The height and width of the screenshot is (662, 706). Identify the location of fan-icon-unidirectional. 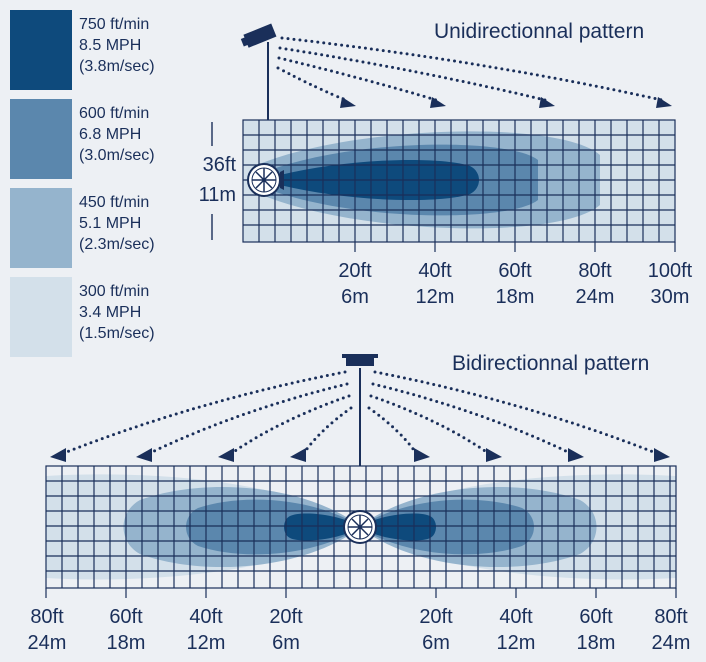
(265, 180).